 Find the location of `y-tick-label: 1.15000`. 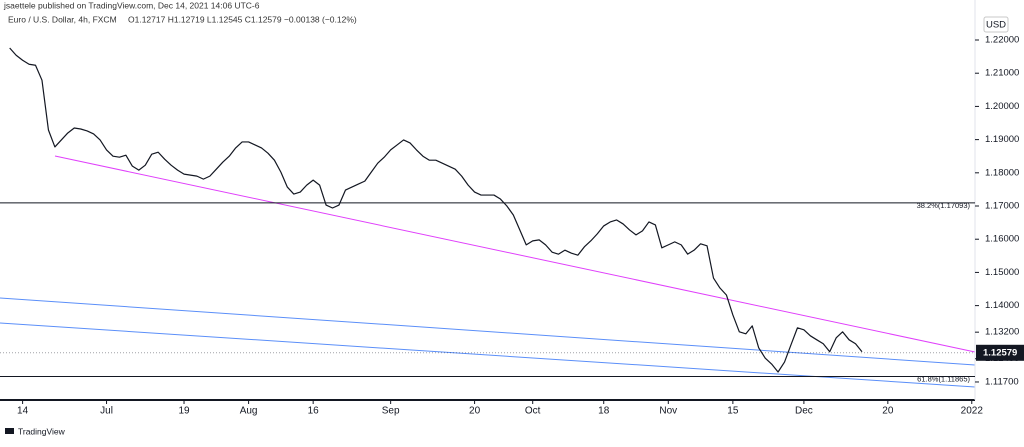

y-tick-label: 1.15000 is located at coordinates (1002, 272).